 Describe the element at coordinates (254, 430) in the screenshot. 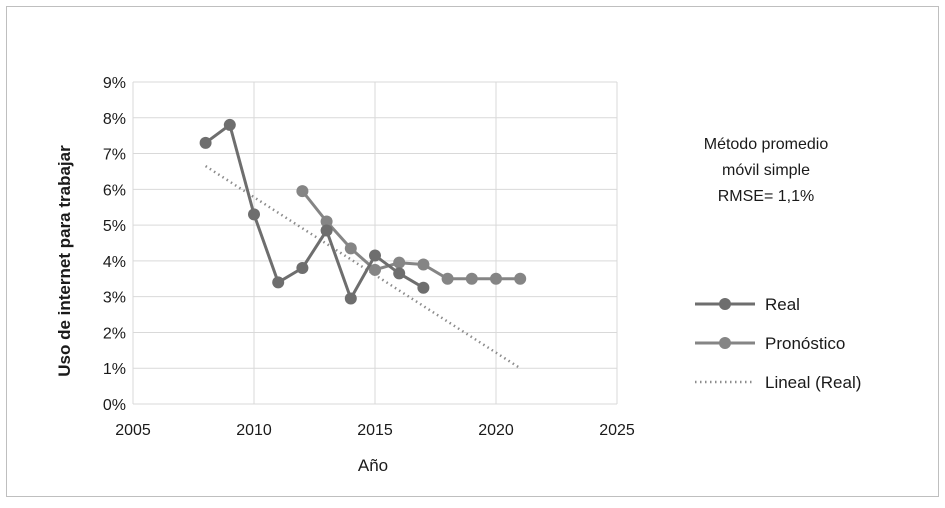

I see `x-tick-label: 2010` at that location.